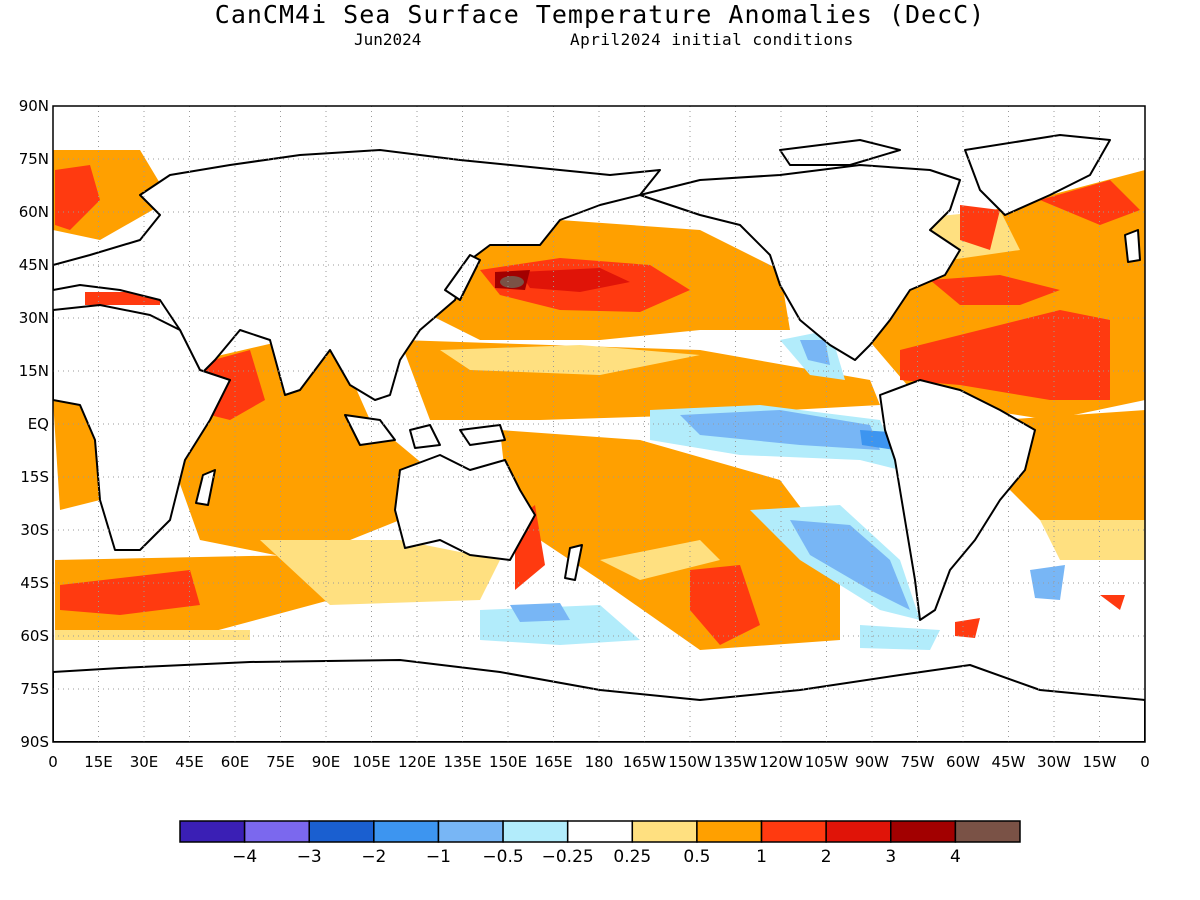 This screenshot has width=1200, height=900. What do you see at coordinates (462, 277) in the screenshot?
I see `japan-land` at bounding box center [462, 277].